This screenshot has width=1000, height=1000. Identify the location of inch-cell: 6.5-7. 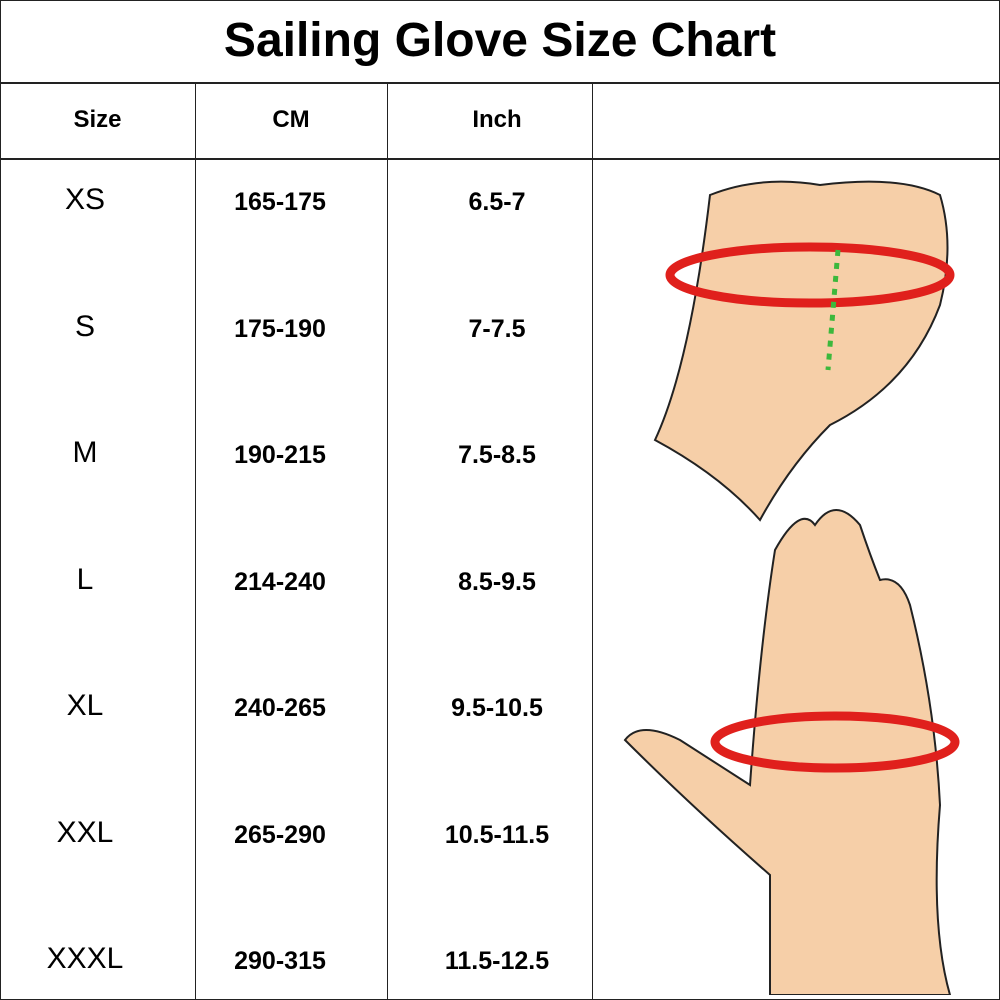
(497, 202).